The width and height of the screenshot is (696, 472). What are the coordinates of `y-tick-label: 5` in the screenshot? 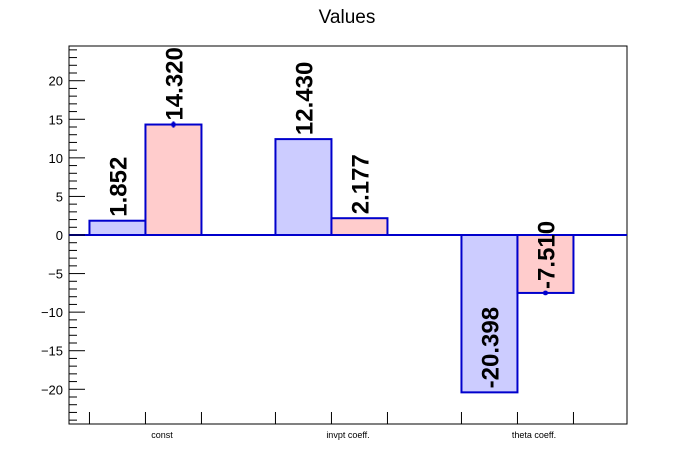 It's located at (59, 196).